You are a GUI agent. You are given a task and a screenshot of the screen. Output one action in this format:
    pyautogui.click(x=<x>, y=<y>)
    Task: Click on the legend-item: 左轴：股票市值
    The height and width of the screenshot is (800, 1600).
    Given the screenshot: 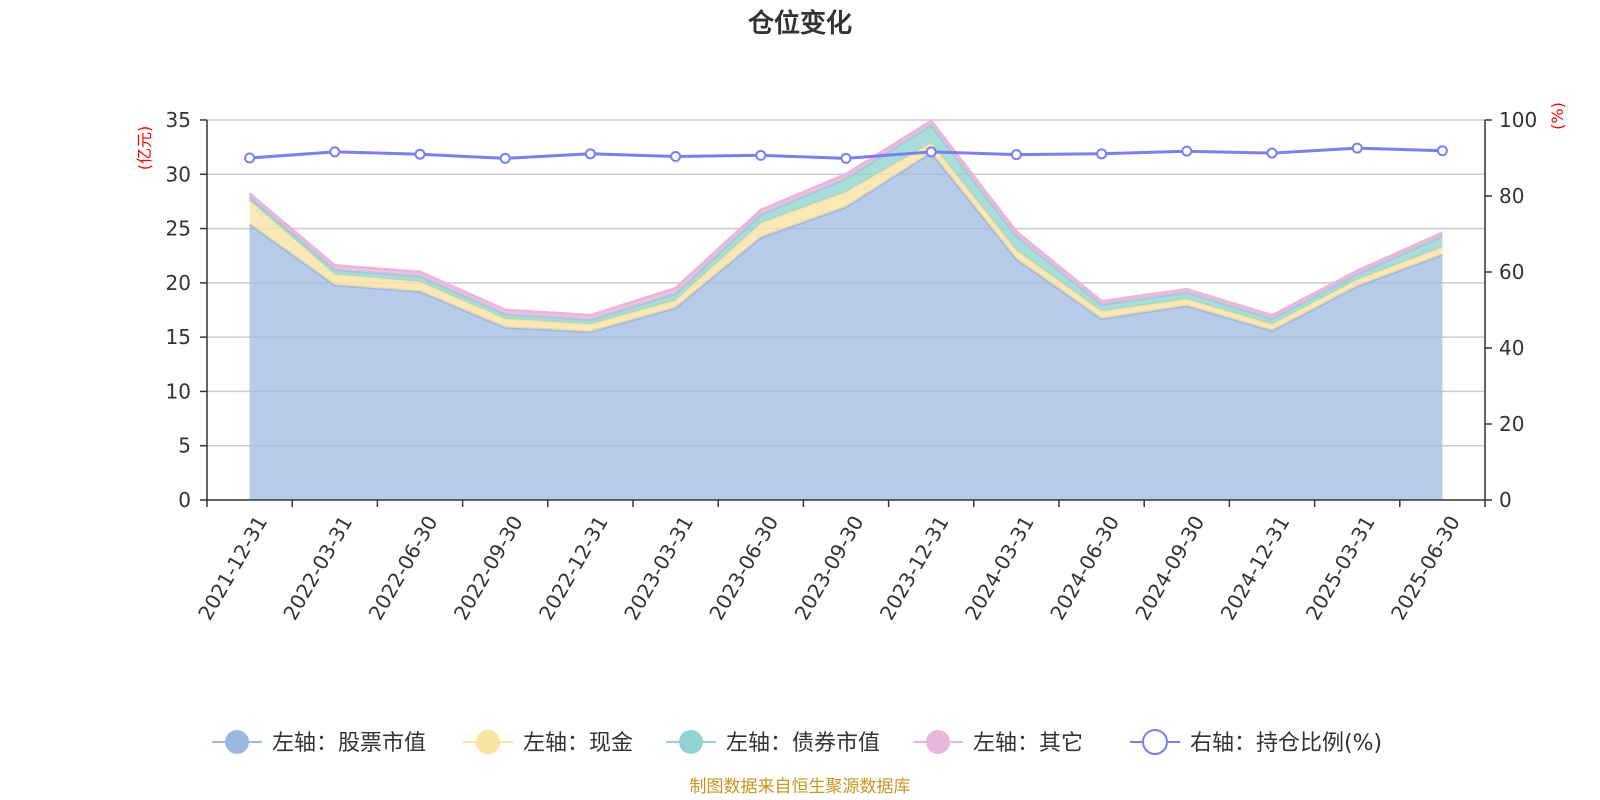 What is the action you would take?
    pyautogui.click(x=319, y=743)
    